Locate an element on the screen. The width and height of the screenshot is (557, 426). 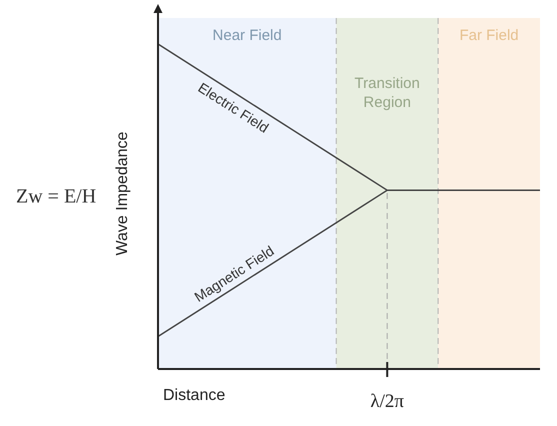
x-axis-title: Distance is located at coordinates (194, 395).